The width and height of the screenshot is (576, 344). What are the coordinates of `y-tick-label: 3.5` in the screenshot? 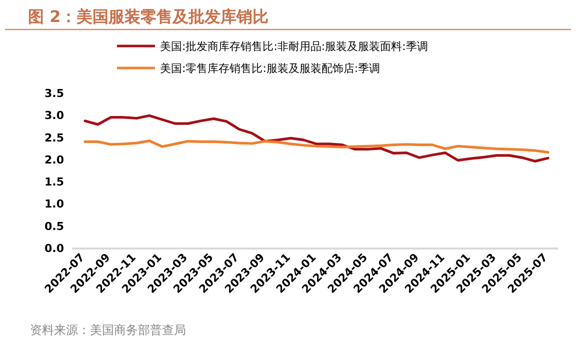 It's located at (54, 93).